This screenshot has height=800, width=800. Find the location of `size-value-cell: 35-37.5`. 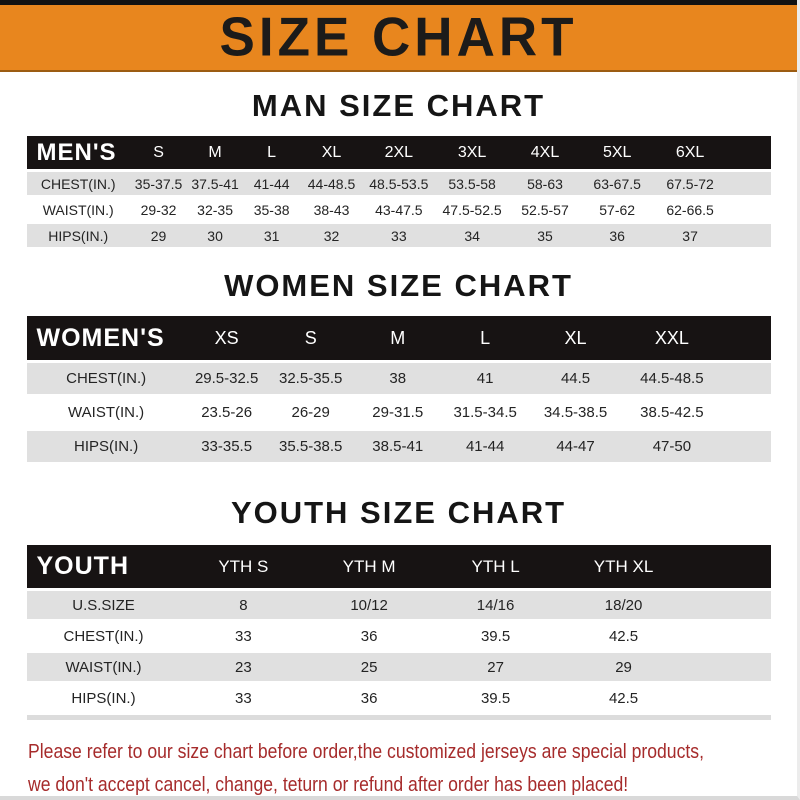

size-value-cell: 35-37.5 is located at coordinates (158, 183).